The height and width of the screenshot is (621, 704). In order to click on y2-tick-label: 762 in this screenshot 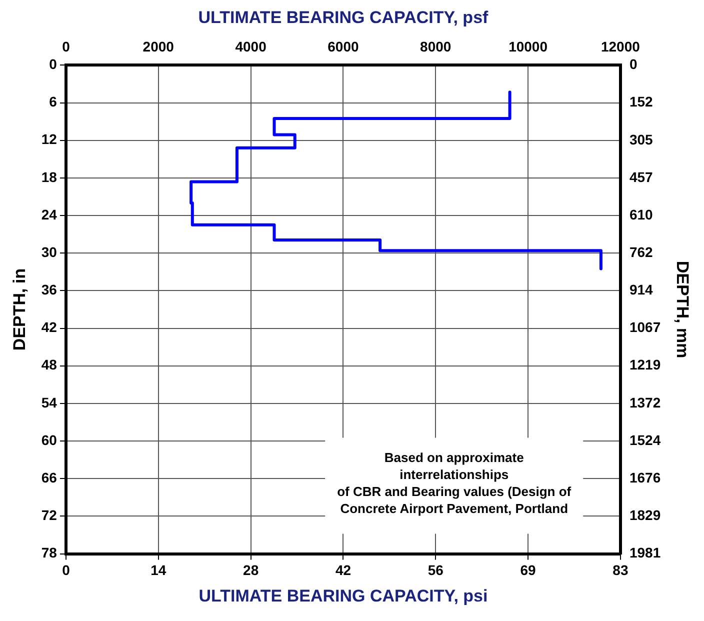, I will do `click(641, 252)`.